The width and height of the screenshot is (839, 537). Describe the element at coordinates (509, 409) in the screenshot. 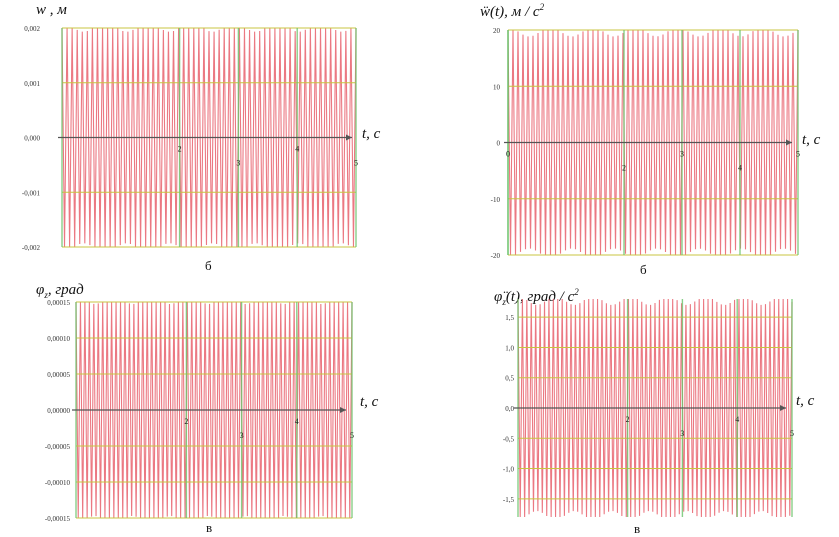

I see `y-tick-label: 0,0` at that location.